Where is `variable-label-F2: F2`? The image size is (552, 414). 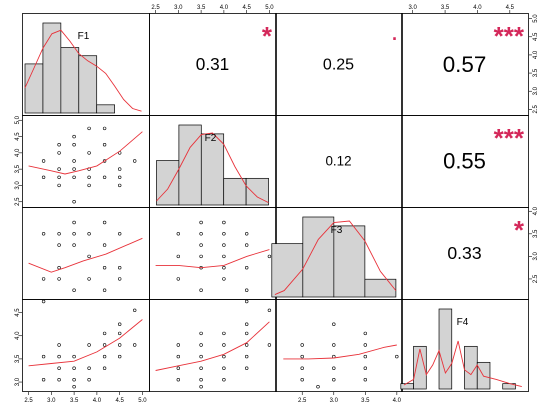
variable-label-F2: F2 is located at coordinates (211, 138).